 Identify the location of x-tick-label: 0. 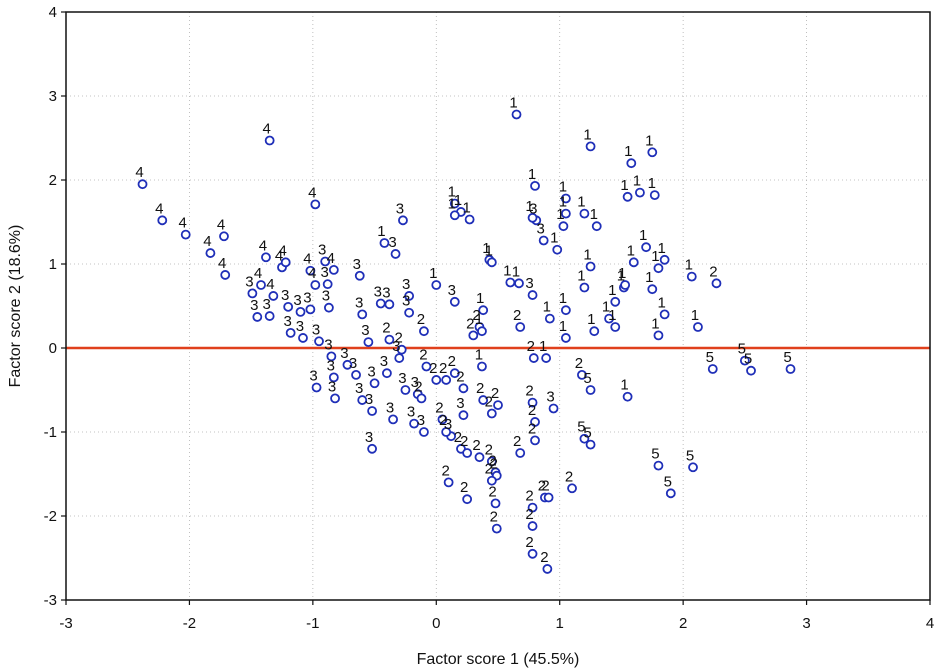
(436, 623).